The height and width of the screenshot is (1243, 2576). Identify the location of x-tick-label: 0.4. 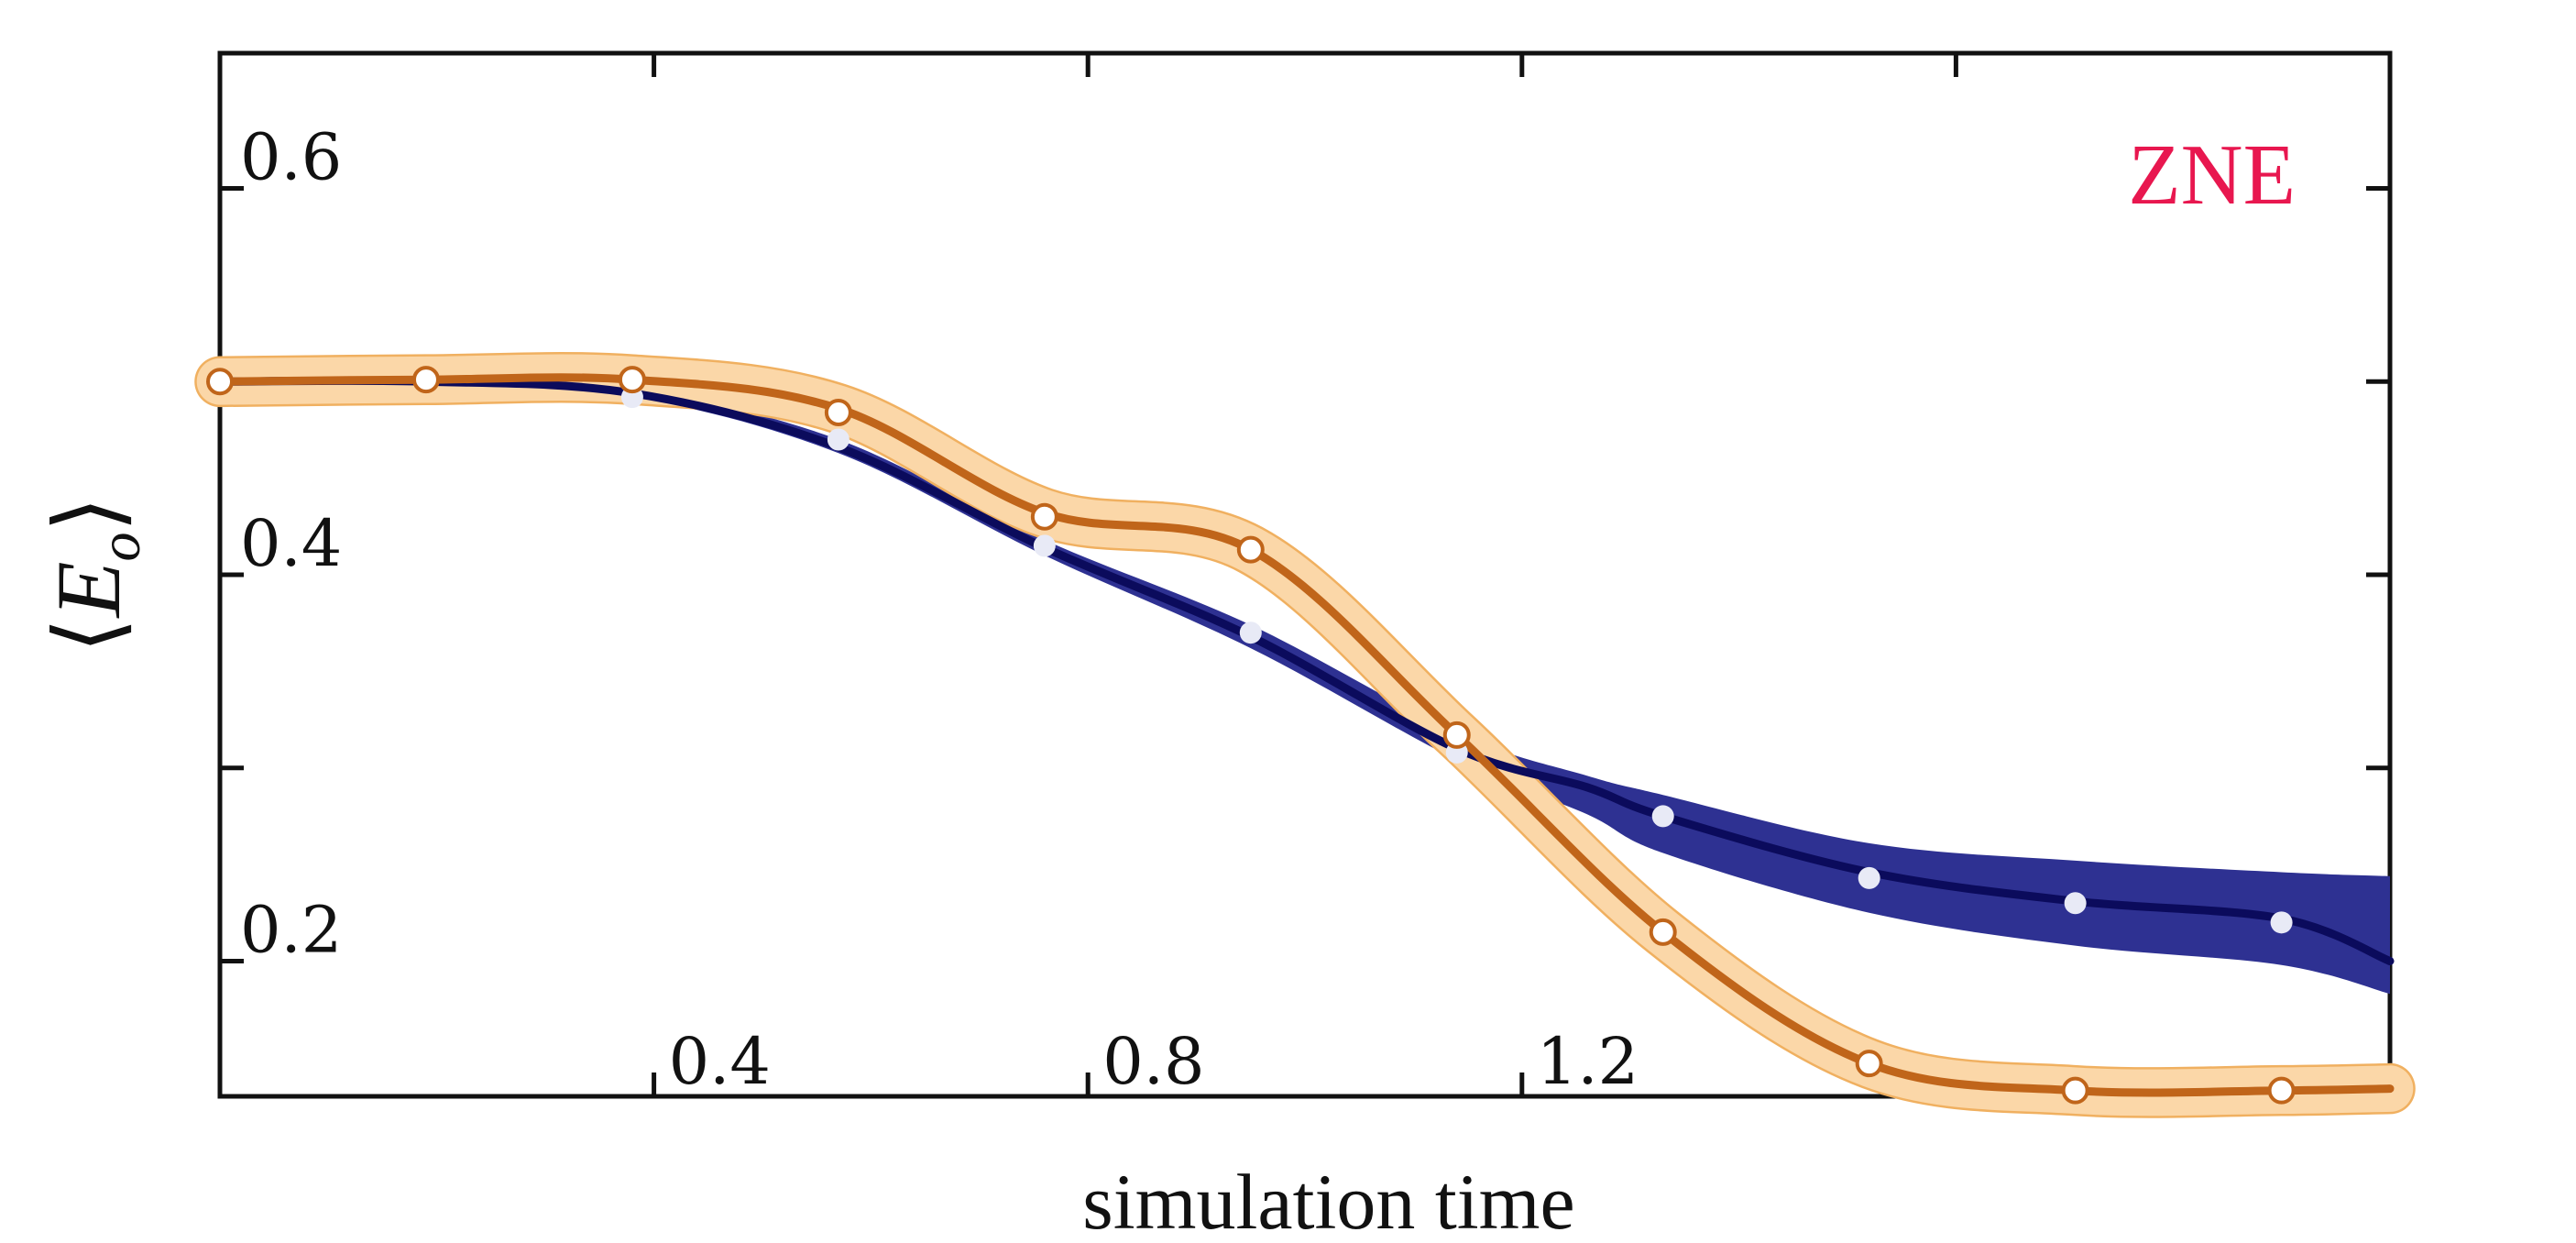
(720, 1061).